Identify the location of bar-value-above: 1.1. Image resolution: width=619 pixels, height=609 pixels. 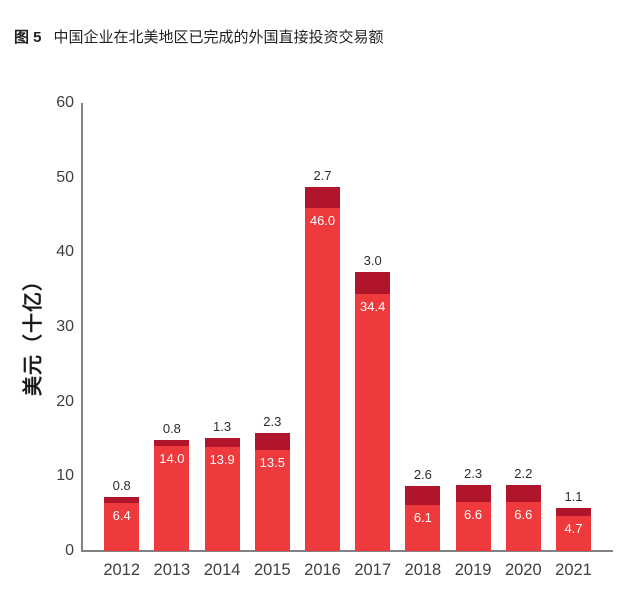
(573, 496).